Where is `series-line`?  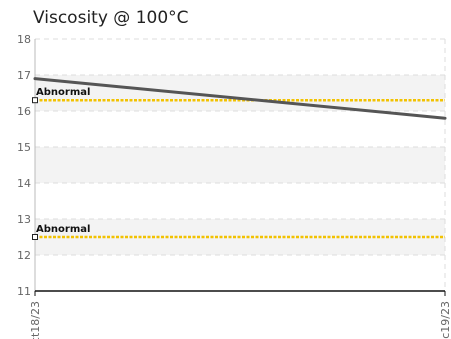
series-line is located at coordinates (240, 98).